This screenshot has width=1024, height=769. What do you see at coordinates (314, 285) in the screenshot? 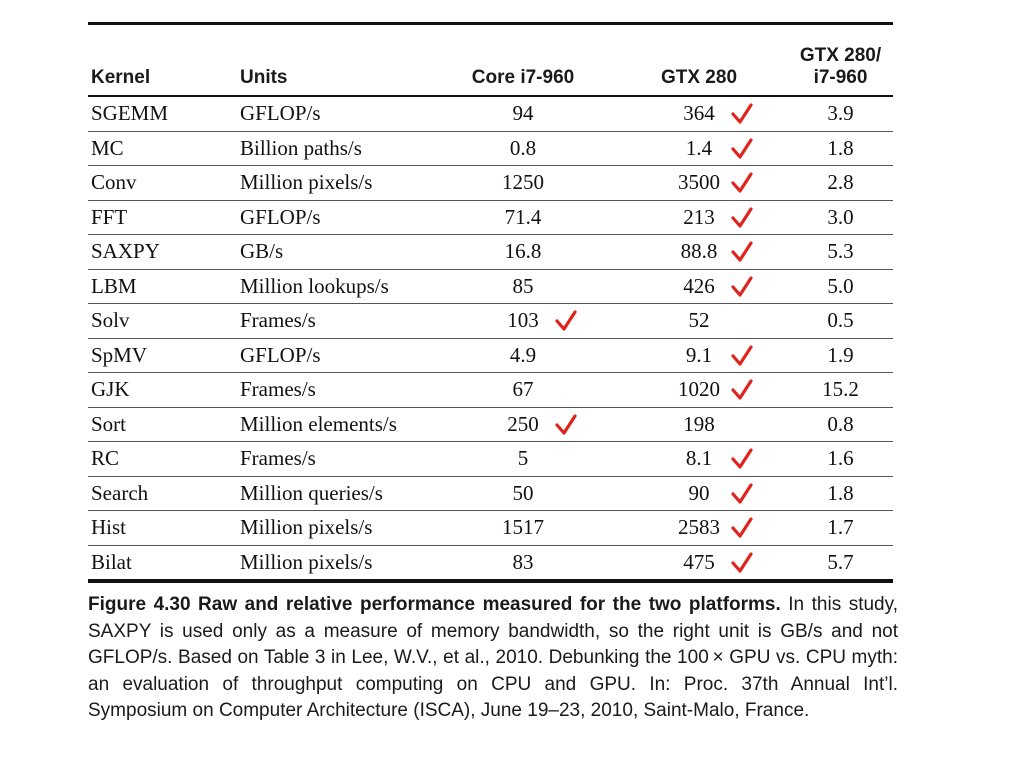
I see `cell-units: Million lookups/s` at bounding box center [314, 285].